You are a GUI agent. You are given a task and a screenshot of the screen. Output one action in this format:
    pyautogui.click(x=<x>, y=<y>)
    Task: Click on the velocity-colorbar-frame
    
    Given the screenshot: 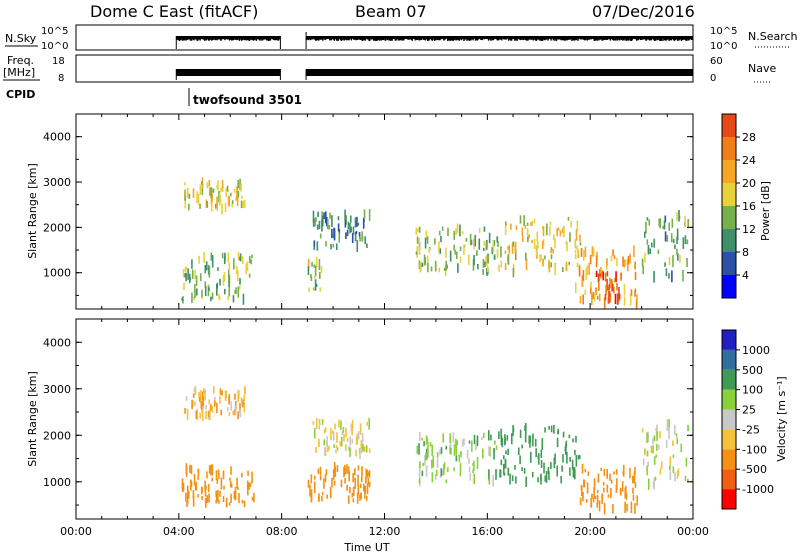 What is the action you would take?
    pyautogui.click(x=729, y=419)
    